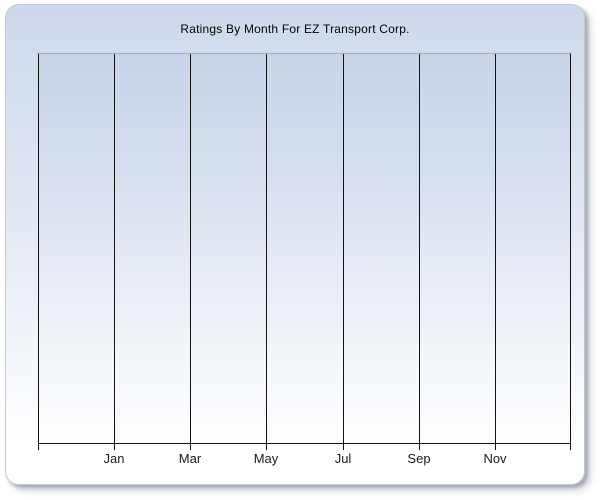 This screenshot has width=600, height=500. Describe the element at coordinates (190, 458) in the screenshot. I see `x-axis-label: Mar` at that location.